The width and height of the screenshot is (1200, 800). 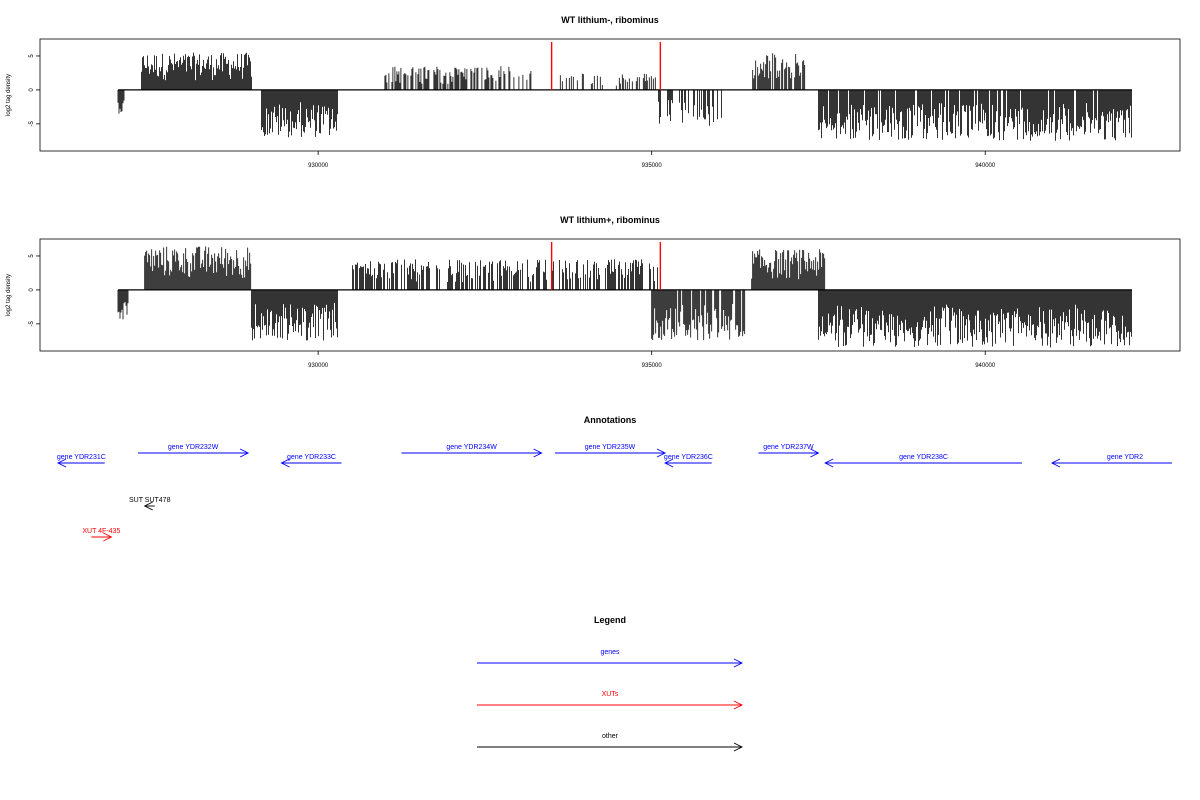 I want to click on feature-label: gene YDR236C, so click(x=688, y=457).